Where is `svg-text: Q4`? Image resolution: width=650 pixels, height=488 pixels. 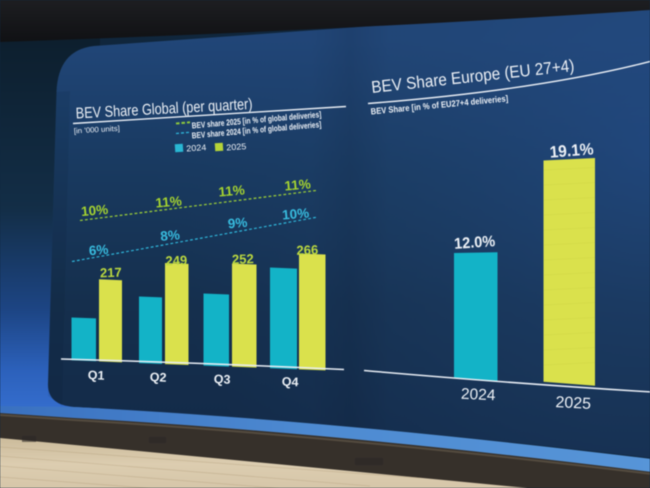 svg-text: Q4 is located at coordinates (290, 382).